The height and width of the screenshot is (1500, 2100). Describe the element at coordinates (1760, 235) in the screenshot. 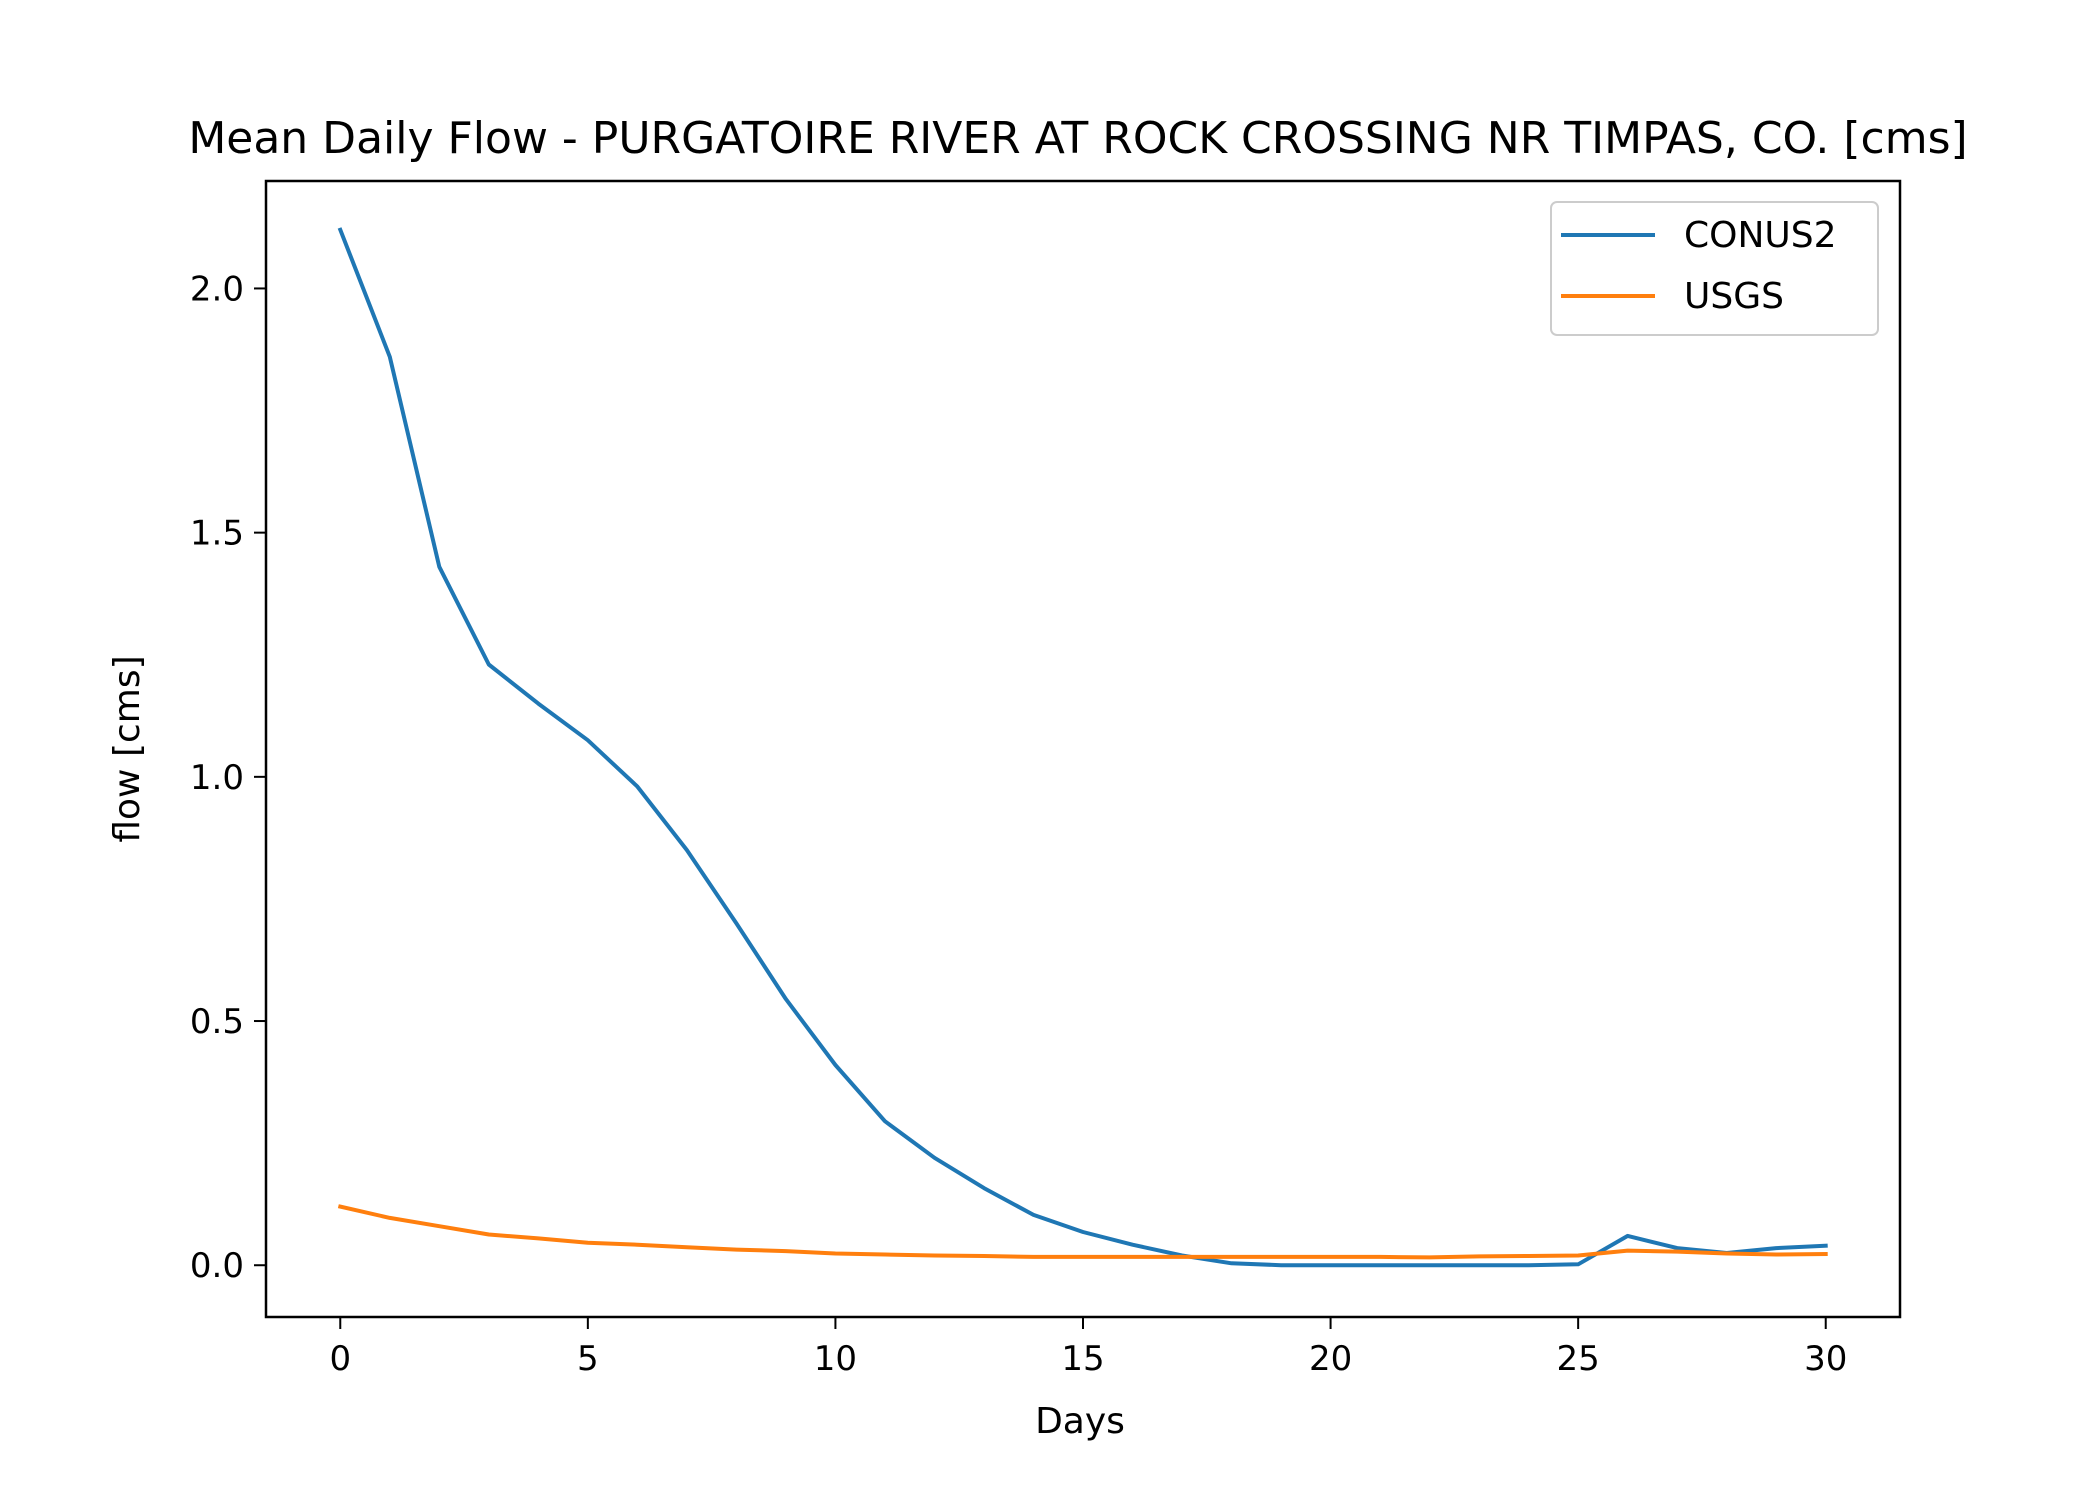

I see `legend-label-conus2: CONUS2` at that location.